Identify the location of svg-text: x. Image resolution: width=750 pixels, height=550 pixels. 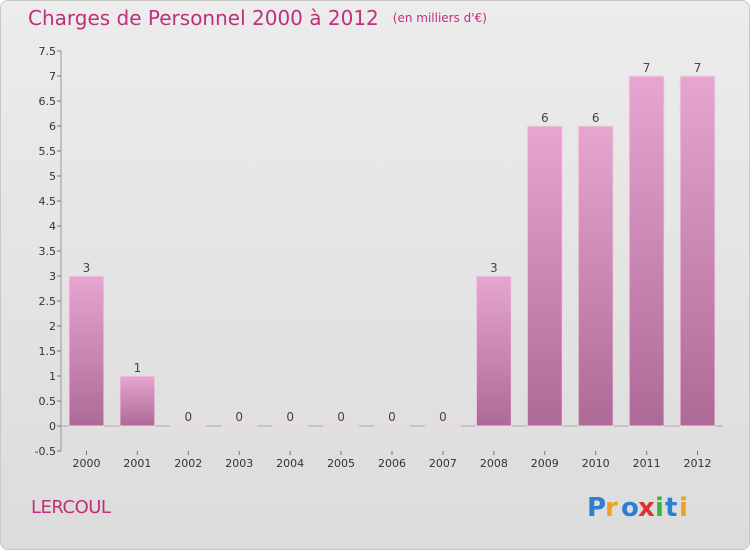
(646, 508).